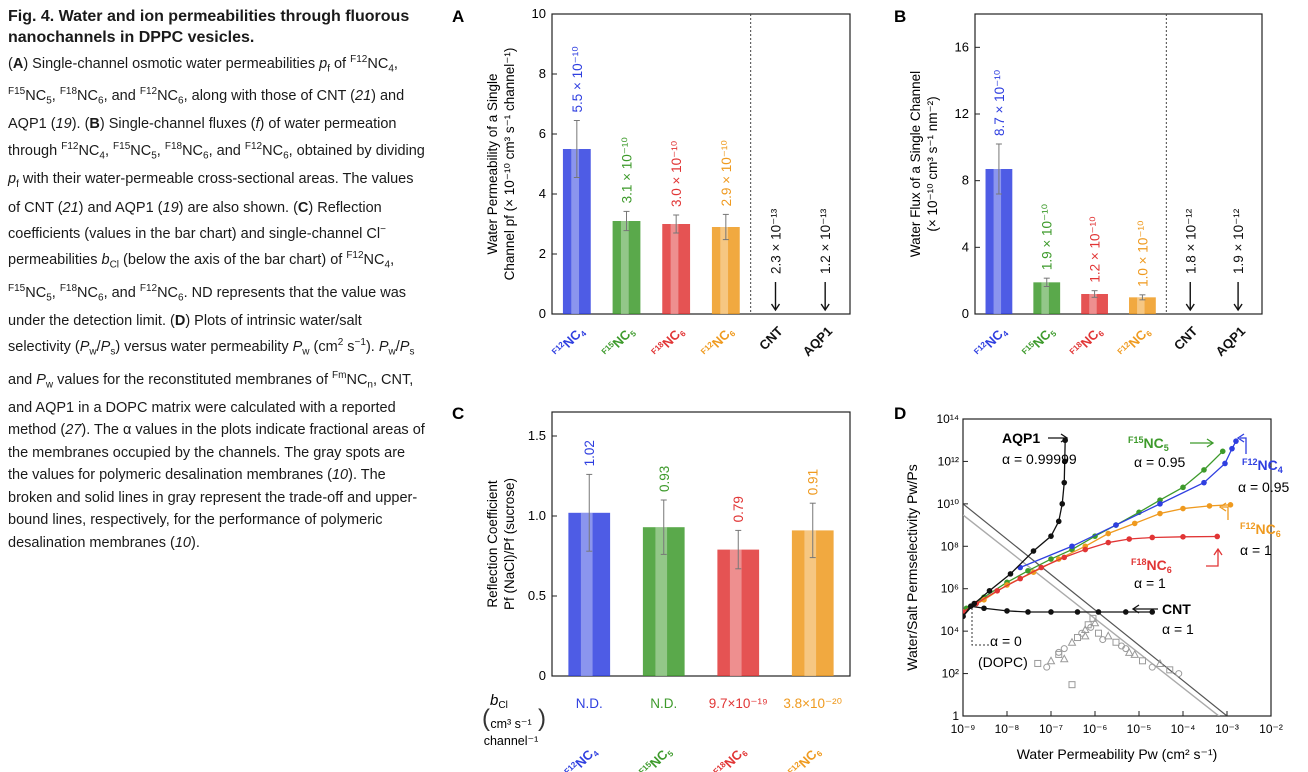  I want to click on annot-dopc-alpha: α = 0, so click(1006, 641).